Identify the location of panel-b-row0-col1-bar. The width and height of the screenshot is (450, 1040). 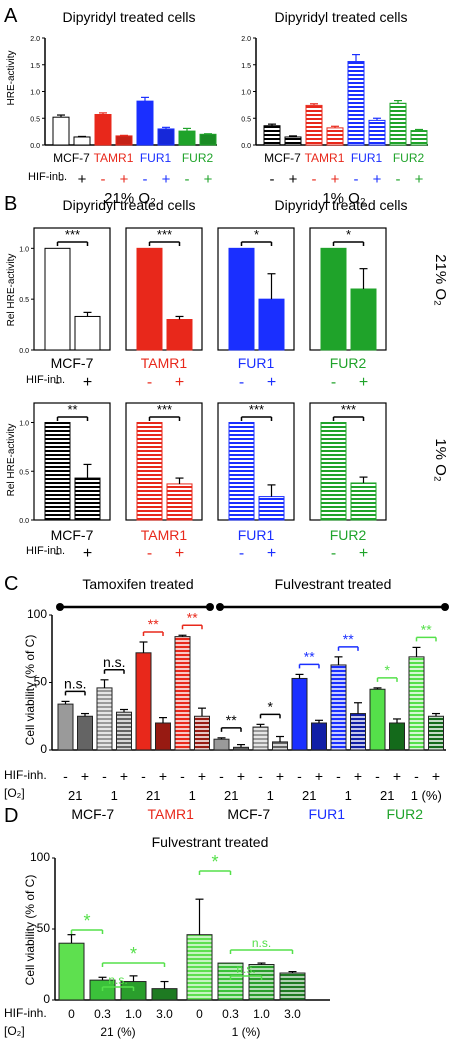
(149, 299).